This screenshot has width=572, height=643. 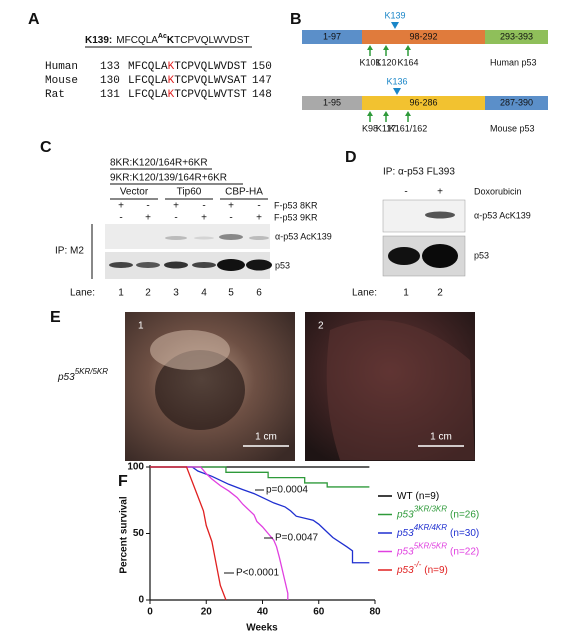 I want to click on panel-label: A, so click(x=34, y=19).